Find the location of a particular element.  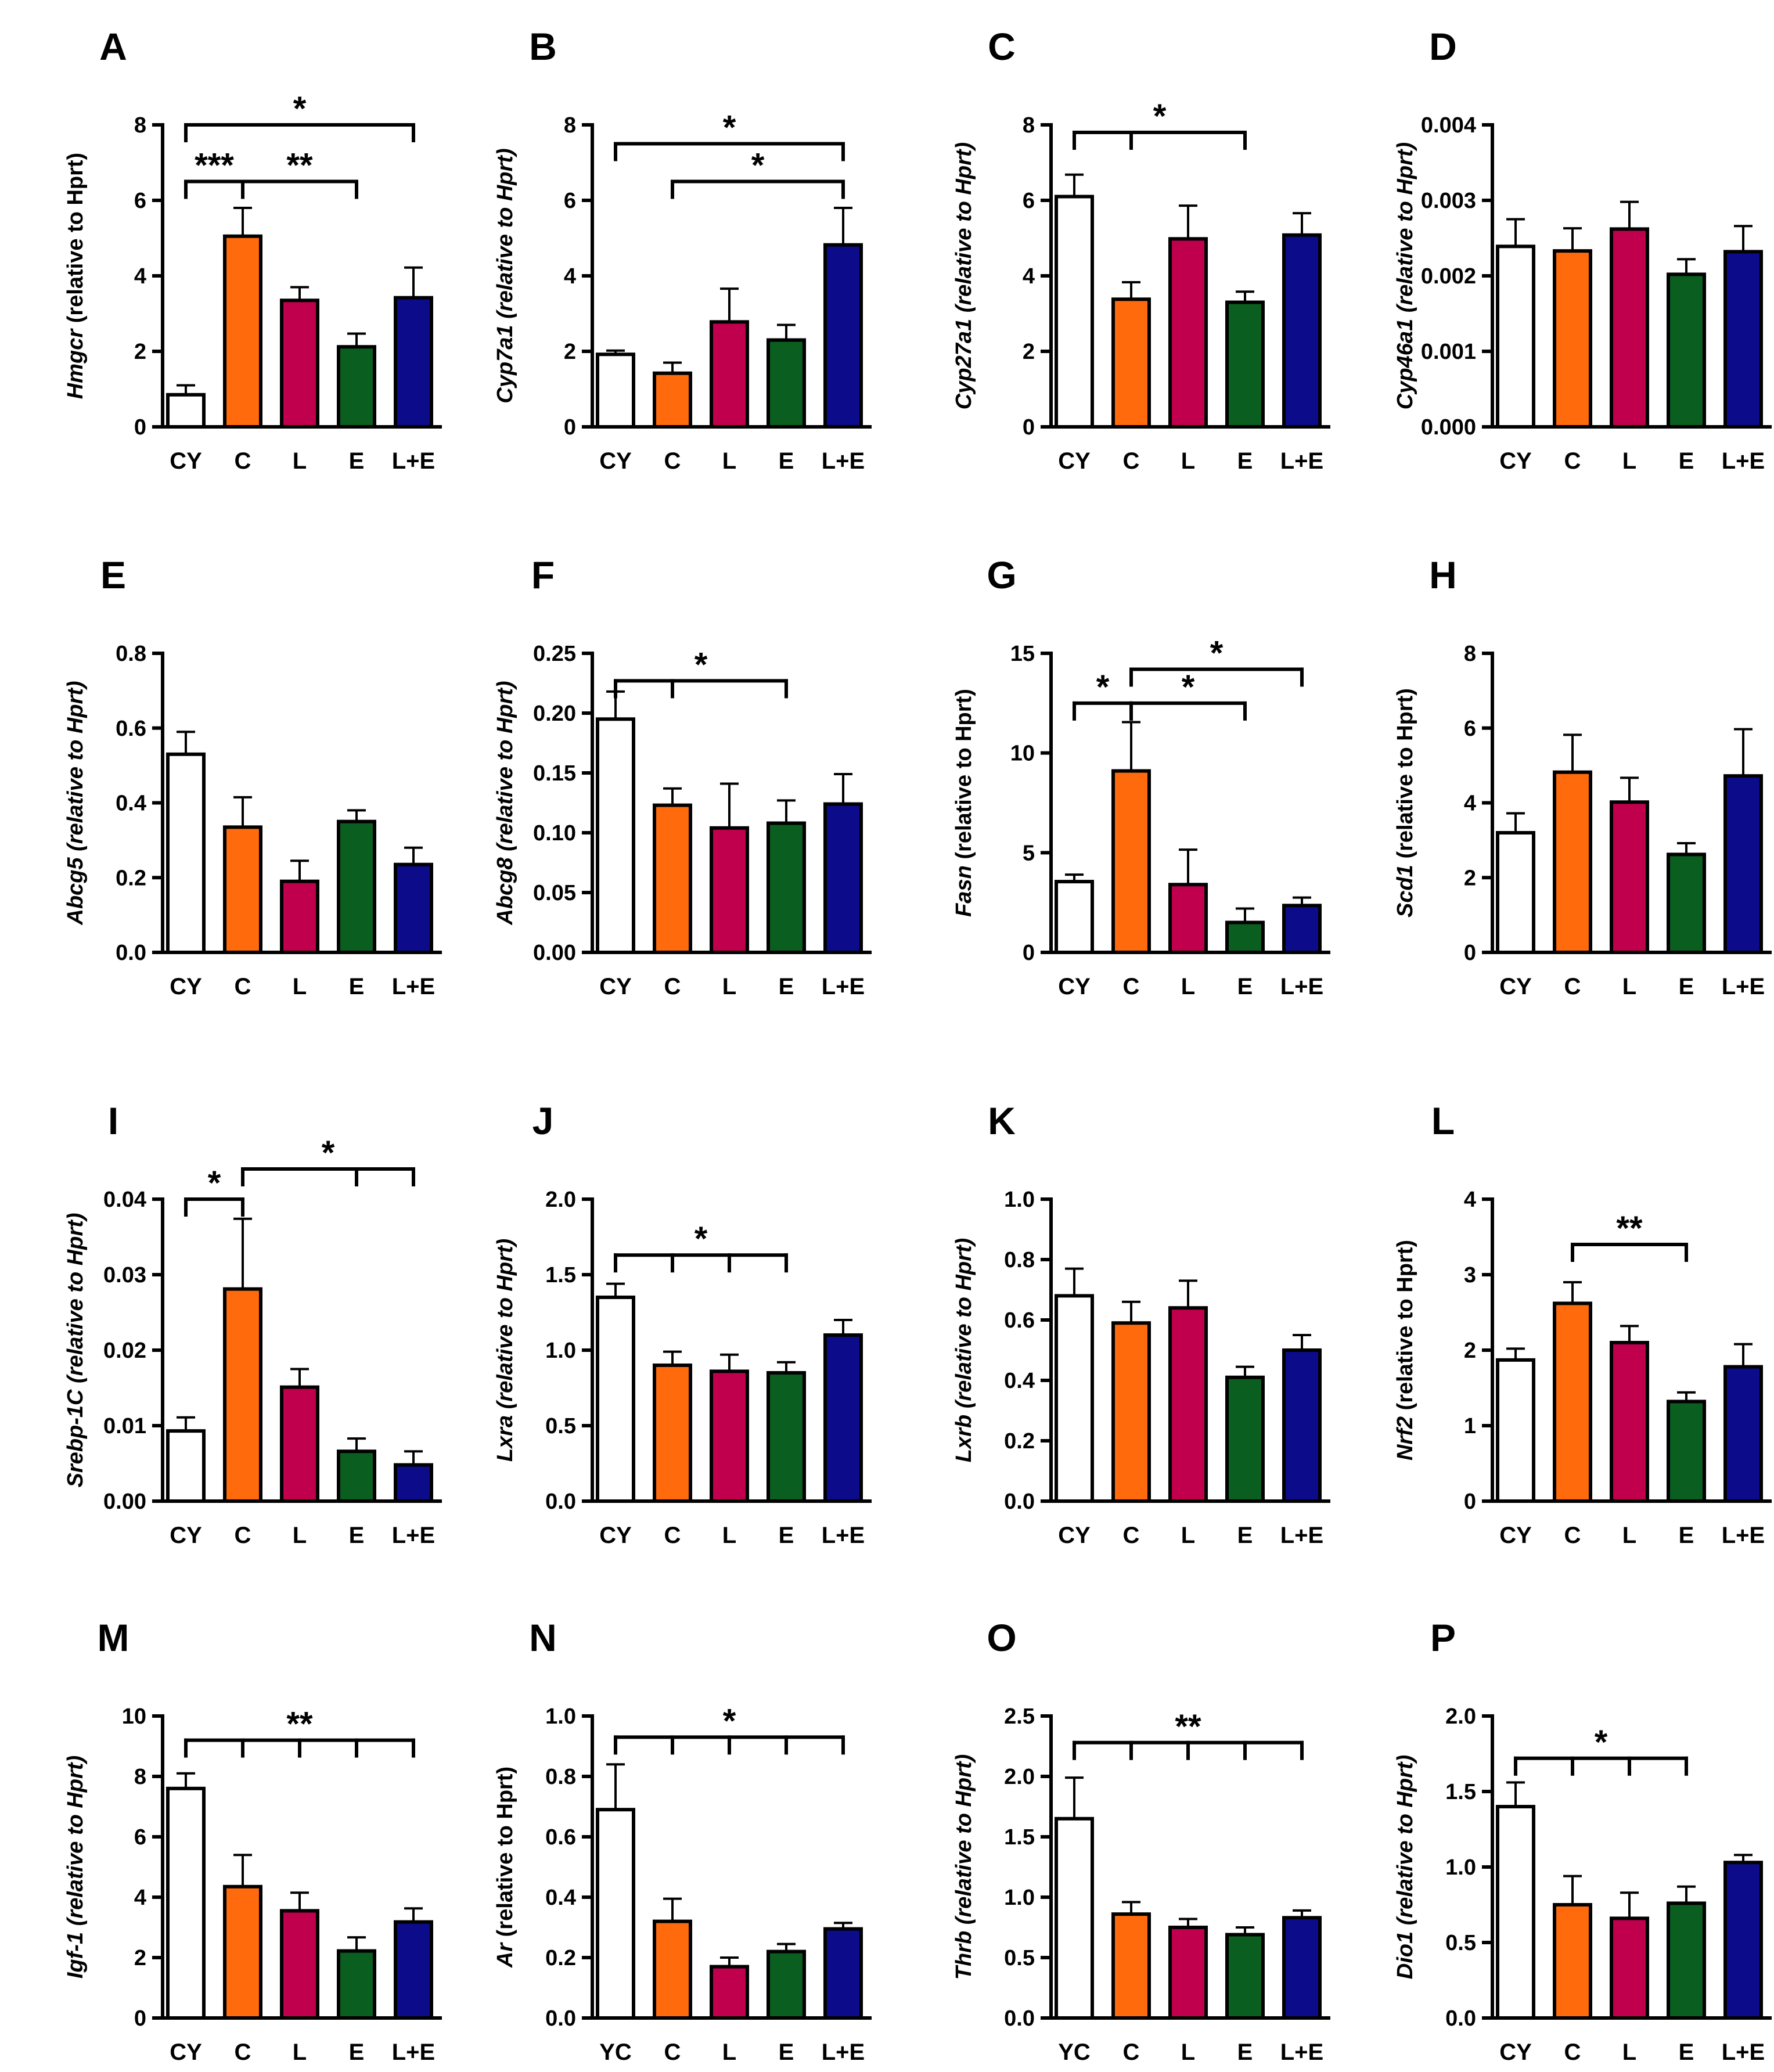

panel-k-y-tick-label: 1.0 is located at coordinates (1019, 1200).